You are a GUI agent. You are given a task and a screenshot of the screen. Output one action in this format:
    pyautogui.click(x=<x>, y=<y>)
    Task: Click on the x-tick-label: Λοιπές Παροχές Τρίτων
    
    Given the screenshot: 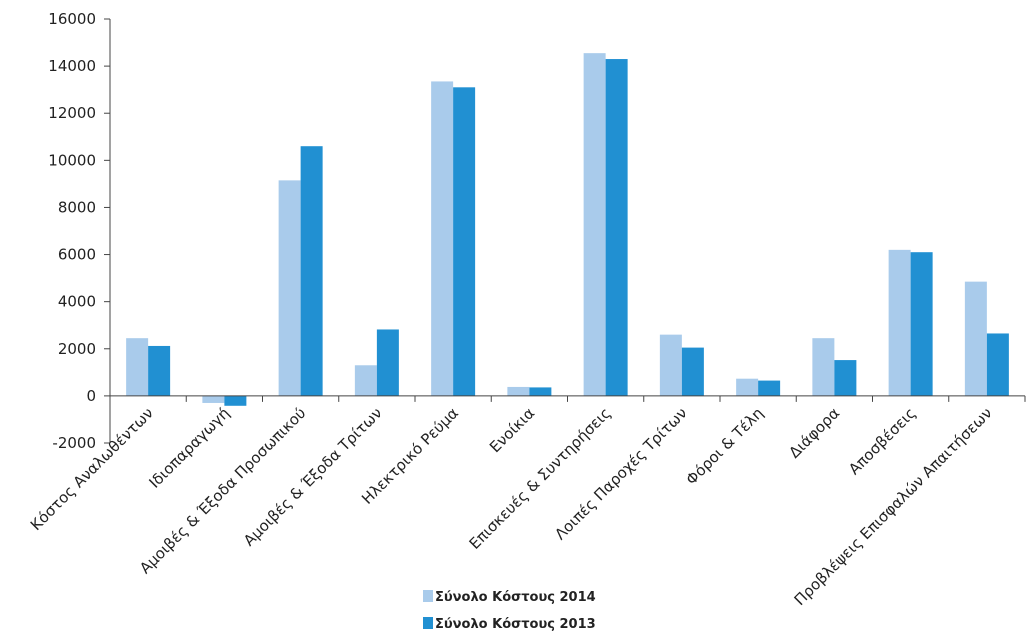 What is the action you would take?
    pyautogui.click(x=620, y=473)
    